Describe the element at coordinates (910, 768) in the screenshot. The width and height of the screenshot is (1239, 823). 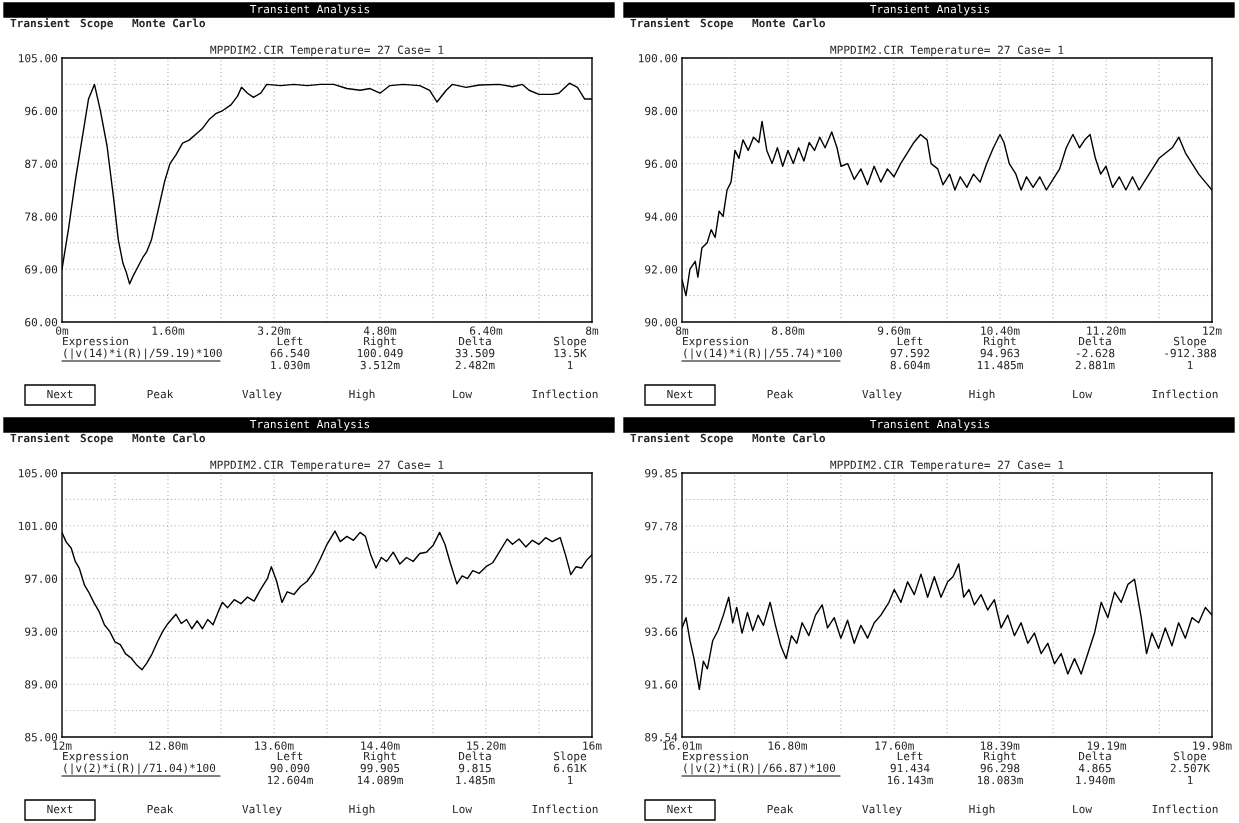
I see `text: 91.434` at that location.